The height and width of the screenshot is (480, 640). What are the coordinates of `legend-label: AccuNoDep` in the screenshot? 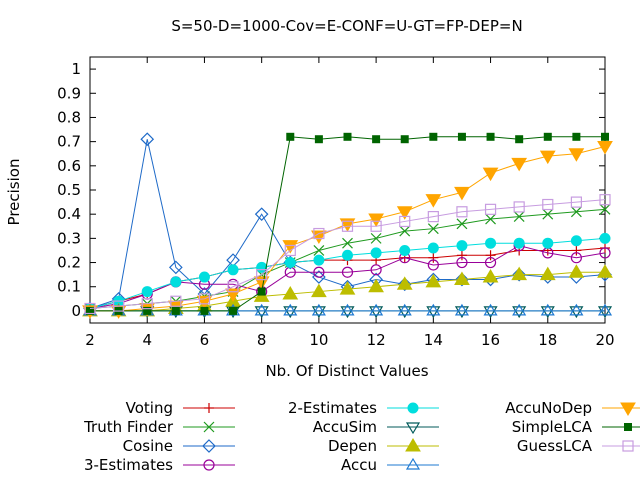 It's located at (548, 408).